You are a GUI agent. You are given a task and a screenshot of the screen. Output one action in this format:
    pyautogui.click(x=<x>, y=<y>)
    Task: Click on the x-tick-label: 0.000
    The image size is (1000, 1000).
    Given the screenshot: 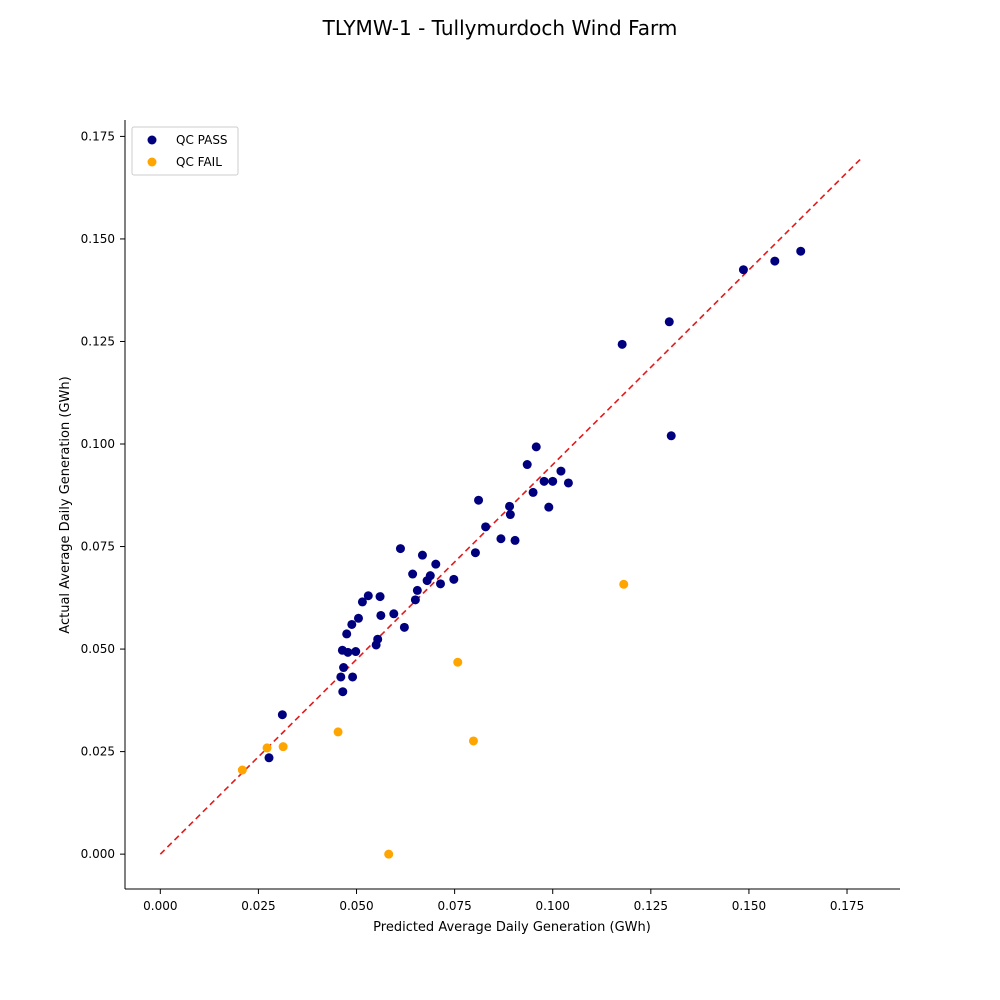 What is the action you would take?
    pyautogui.click(x=160, y=906)
    